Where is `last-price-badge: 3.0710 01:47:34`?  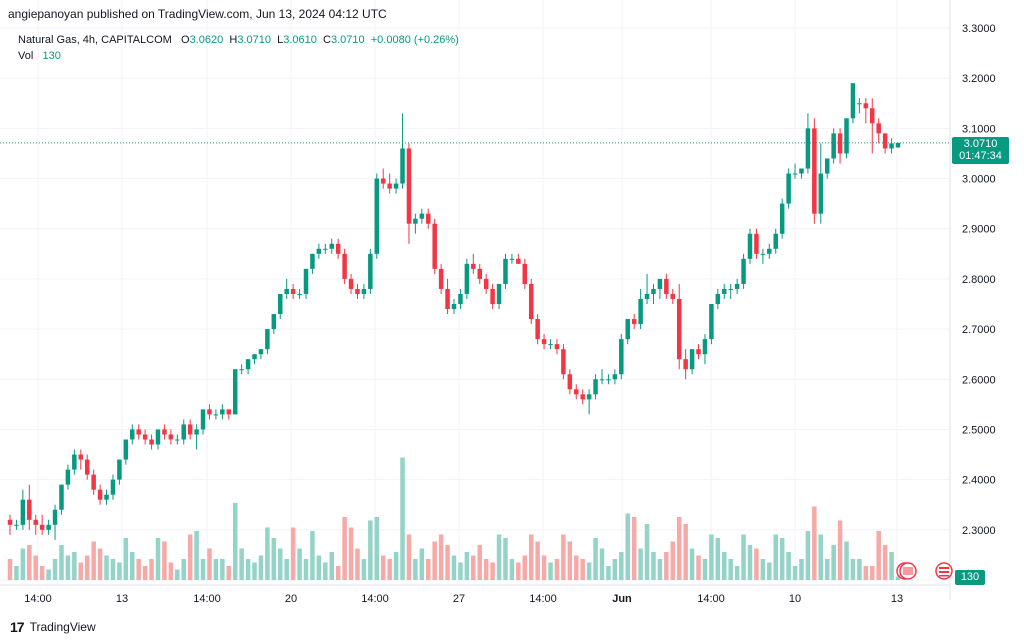 last-price-badge: 3.0710 01:47:34 is located at coordinates (980, 150).